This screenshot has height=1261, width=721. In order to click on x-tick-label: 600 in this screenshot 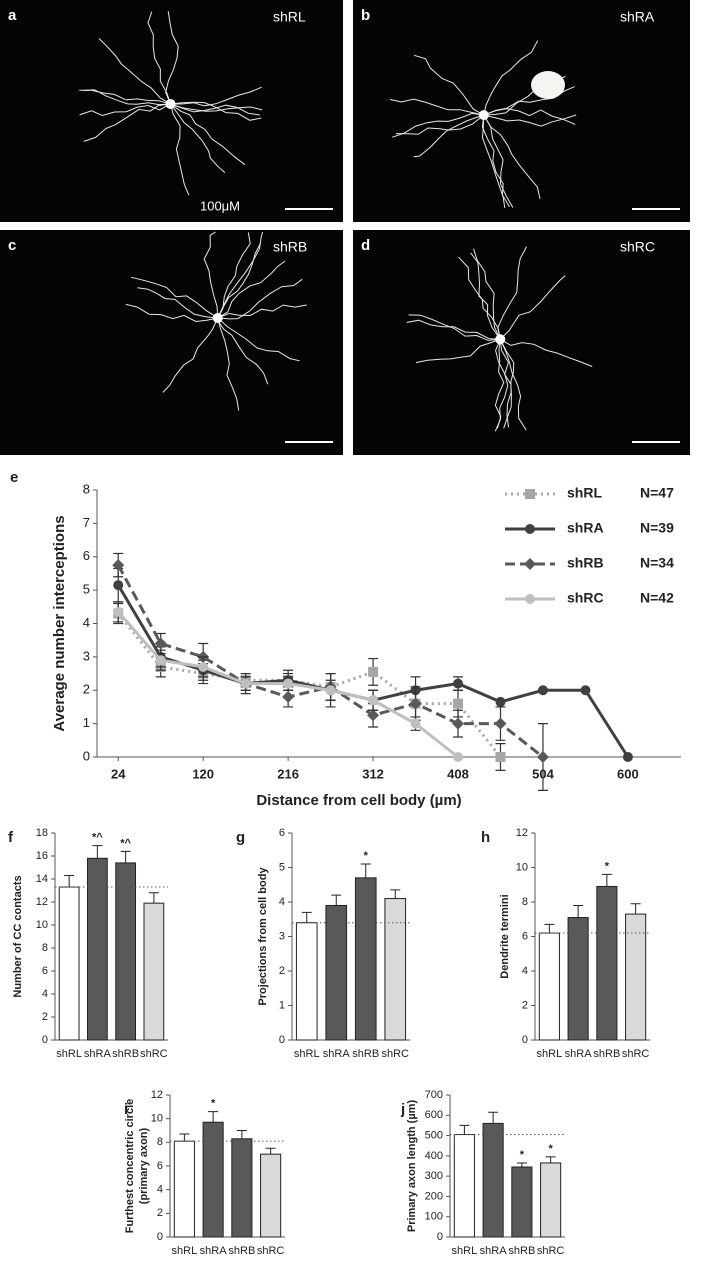, I will do `click(628, 773)`.